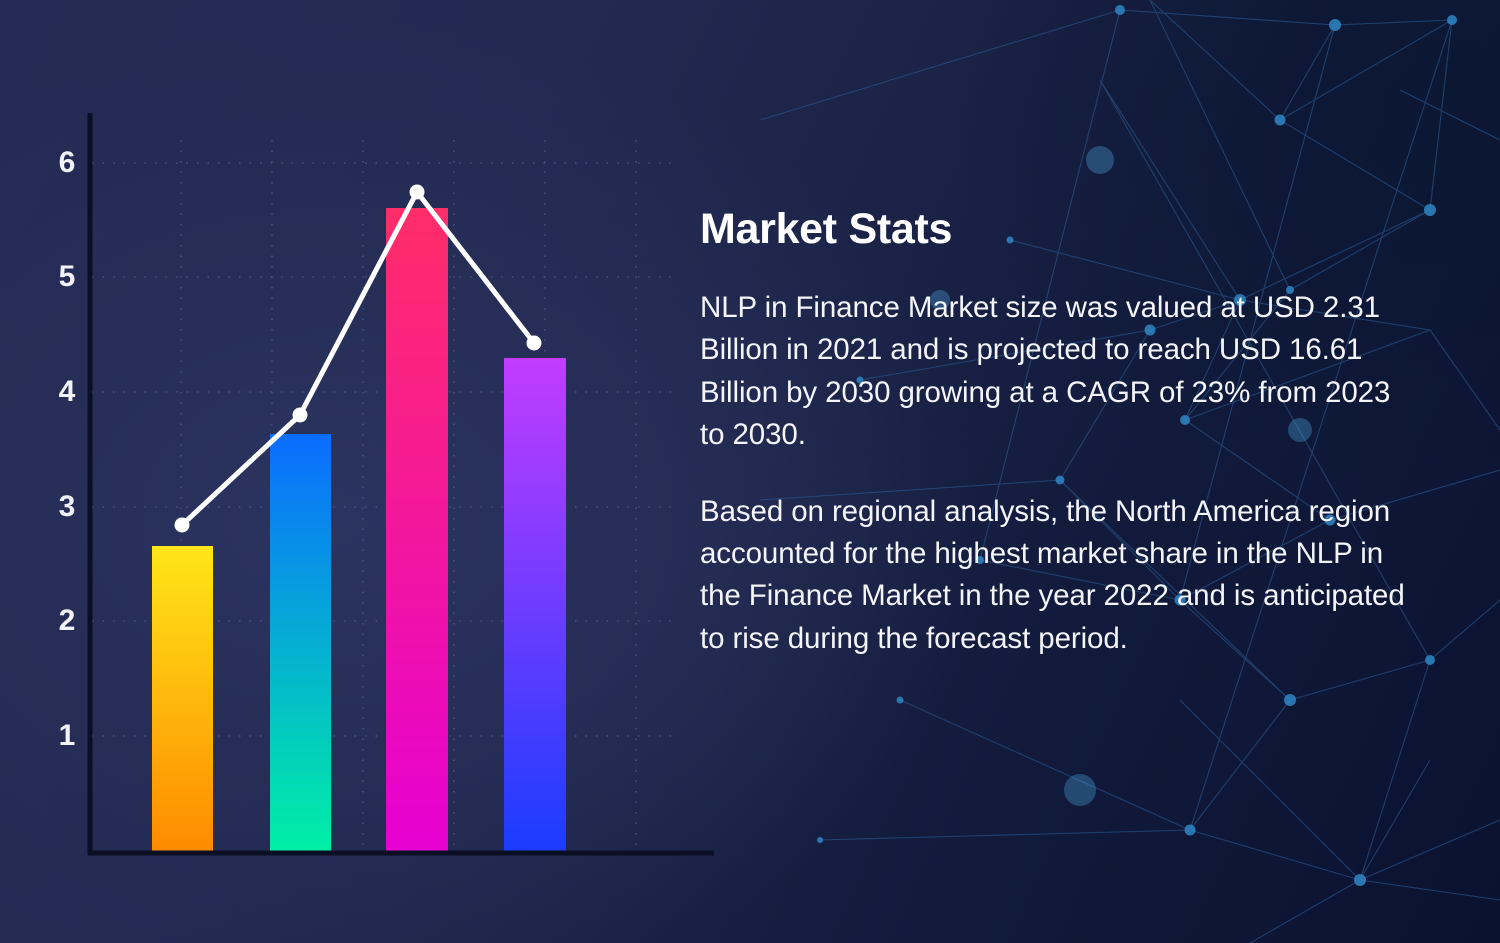  What do you see at coordinates (67, 276) in the screenshot?
I see `y-tick-label: 5` at bounding box center [67, 276].